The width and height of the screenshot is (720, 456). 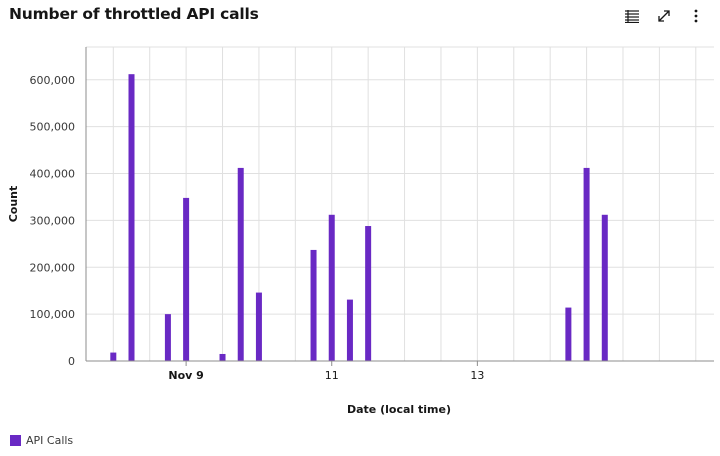 What do you see at coordinates (53, 80) in the screenshot?
I see `y-tick-label: 600,000` at bounding box center [53, 80].